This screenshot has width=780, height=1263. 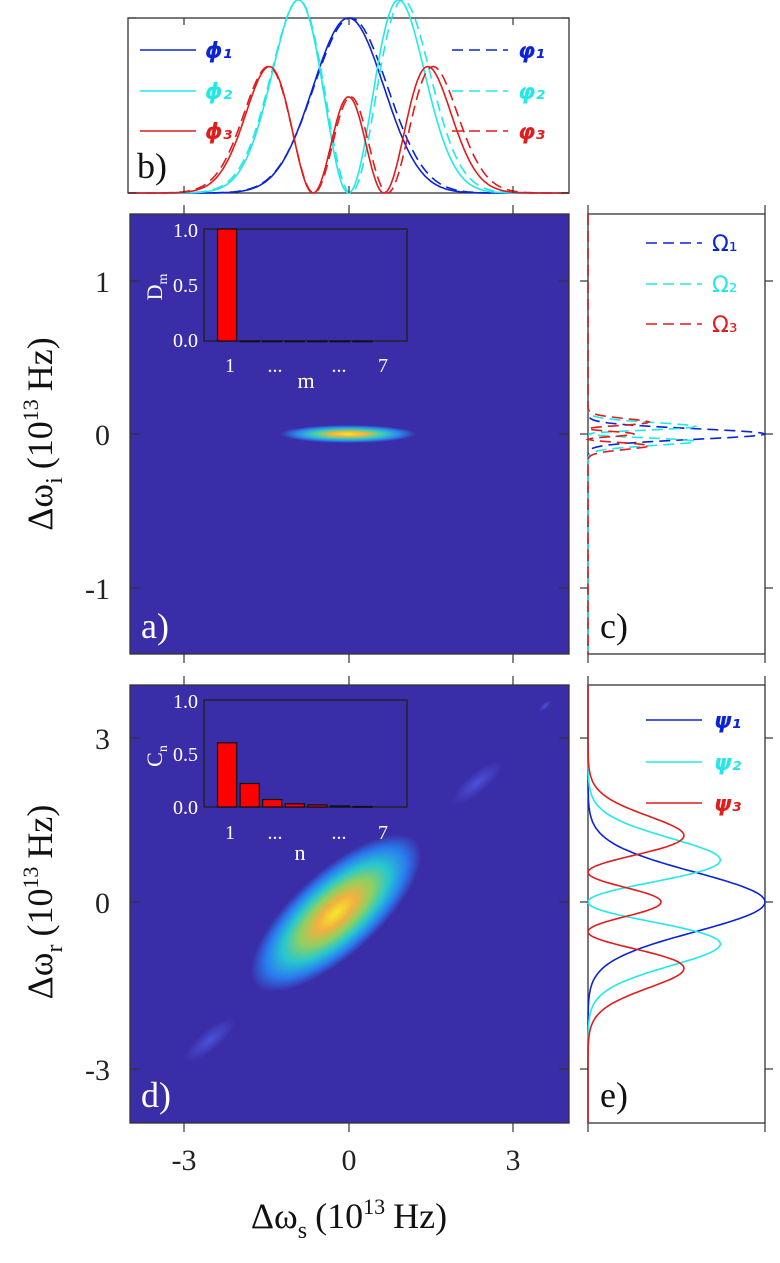 I want to click on d-ylabel-exp: 13, so click(x=30, y=878).